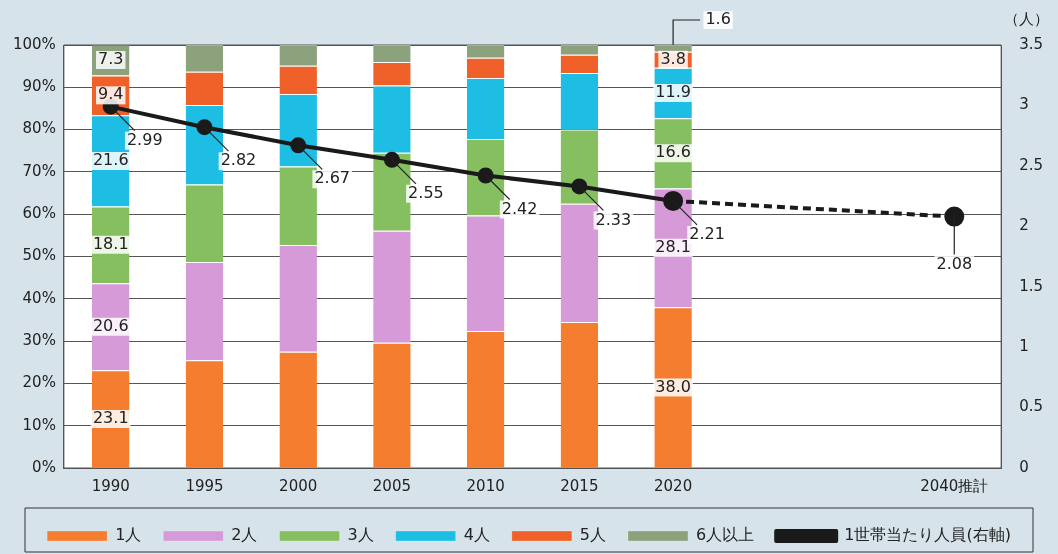 The image size is (1058, 554). Describe the element at coordinates (128, 535) in the screenshot. I see `legend-label: 1人` at that location.